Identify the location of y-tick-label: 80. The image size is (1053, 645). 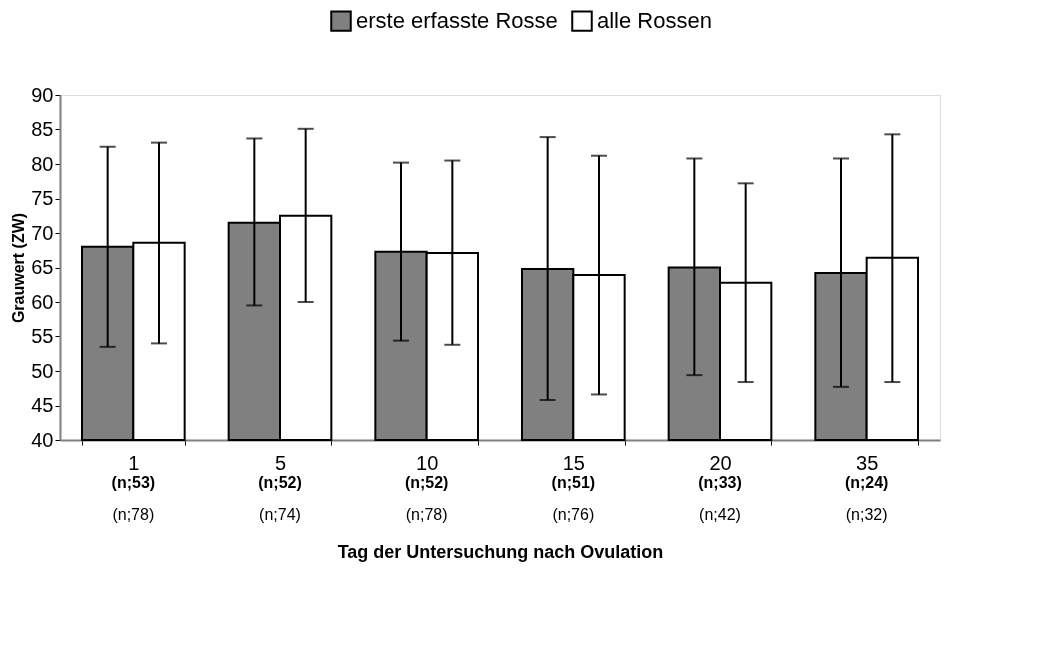
(42, 163).